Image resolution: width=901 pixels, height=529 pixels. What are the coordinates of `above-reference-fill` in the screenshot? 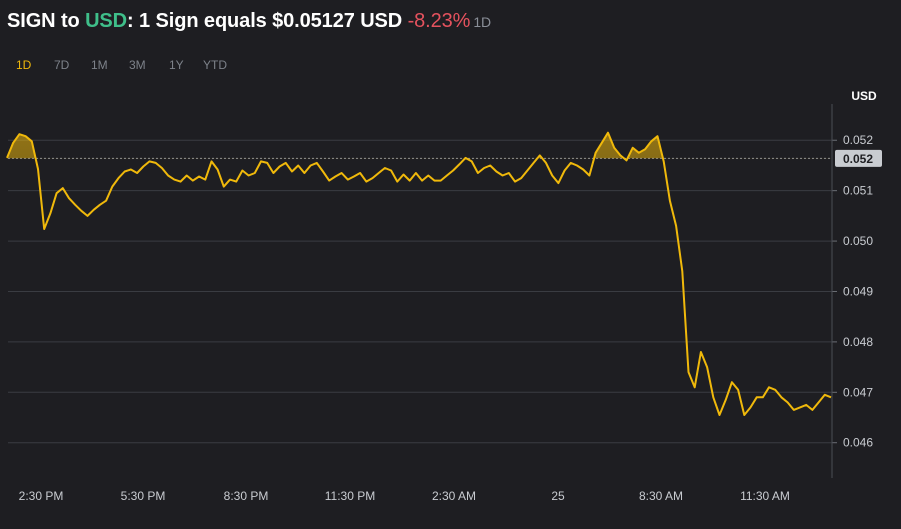 It's located at (335, 145).